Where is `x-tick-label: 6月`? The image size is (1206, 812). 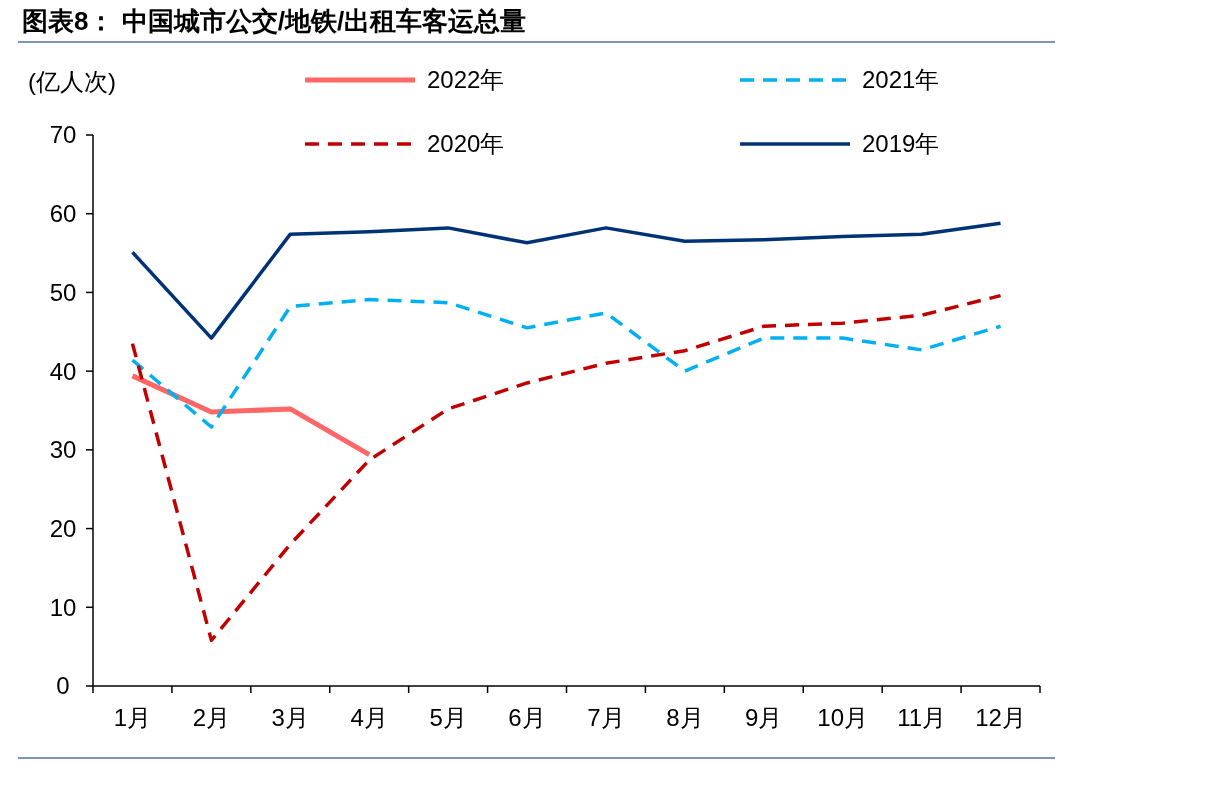
x-tick-label: 6月 is located at coordinates (527, 717).